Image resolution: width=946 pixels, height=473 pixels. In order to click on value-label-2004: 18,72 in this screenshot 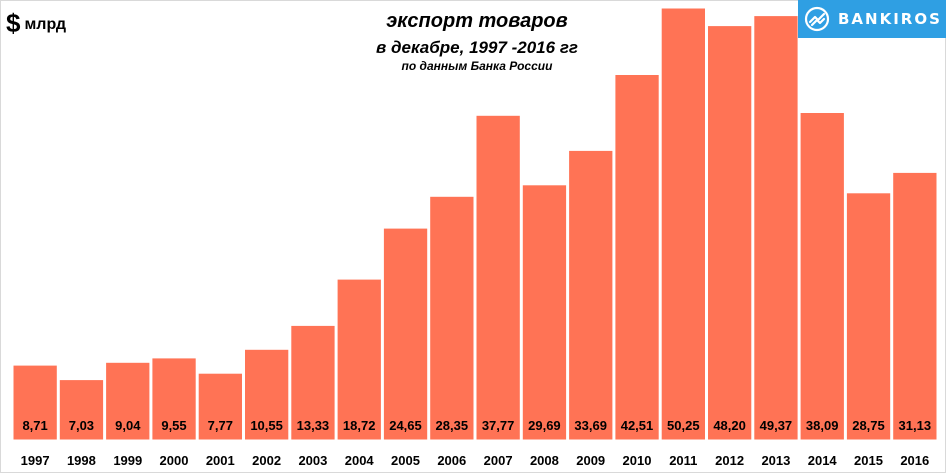, I will do `click(359, 425)`.